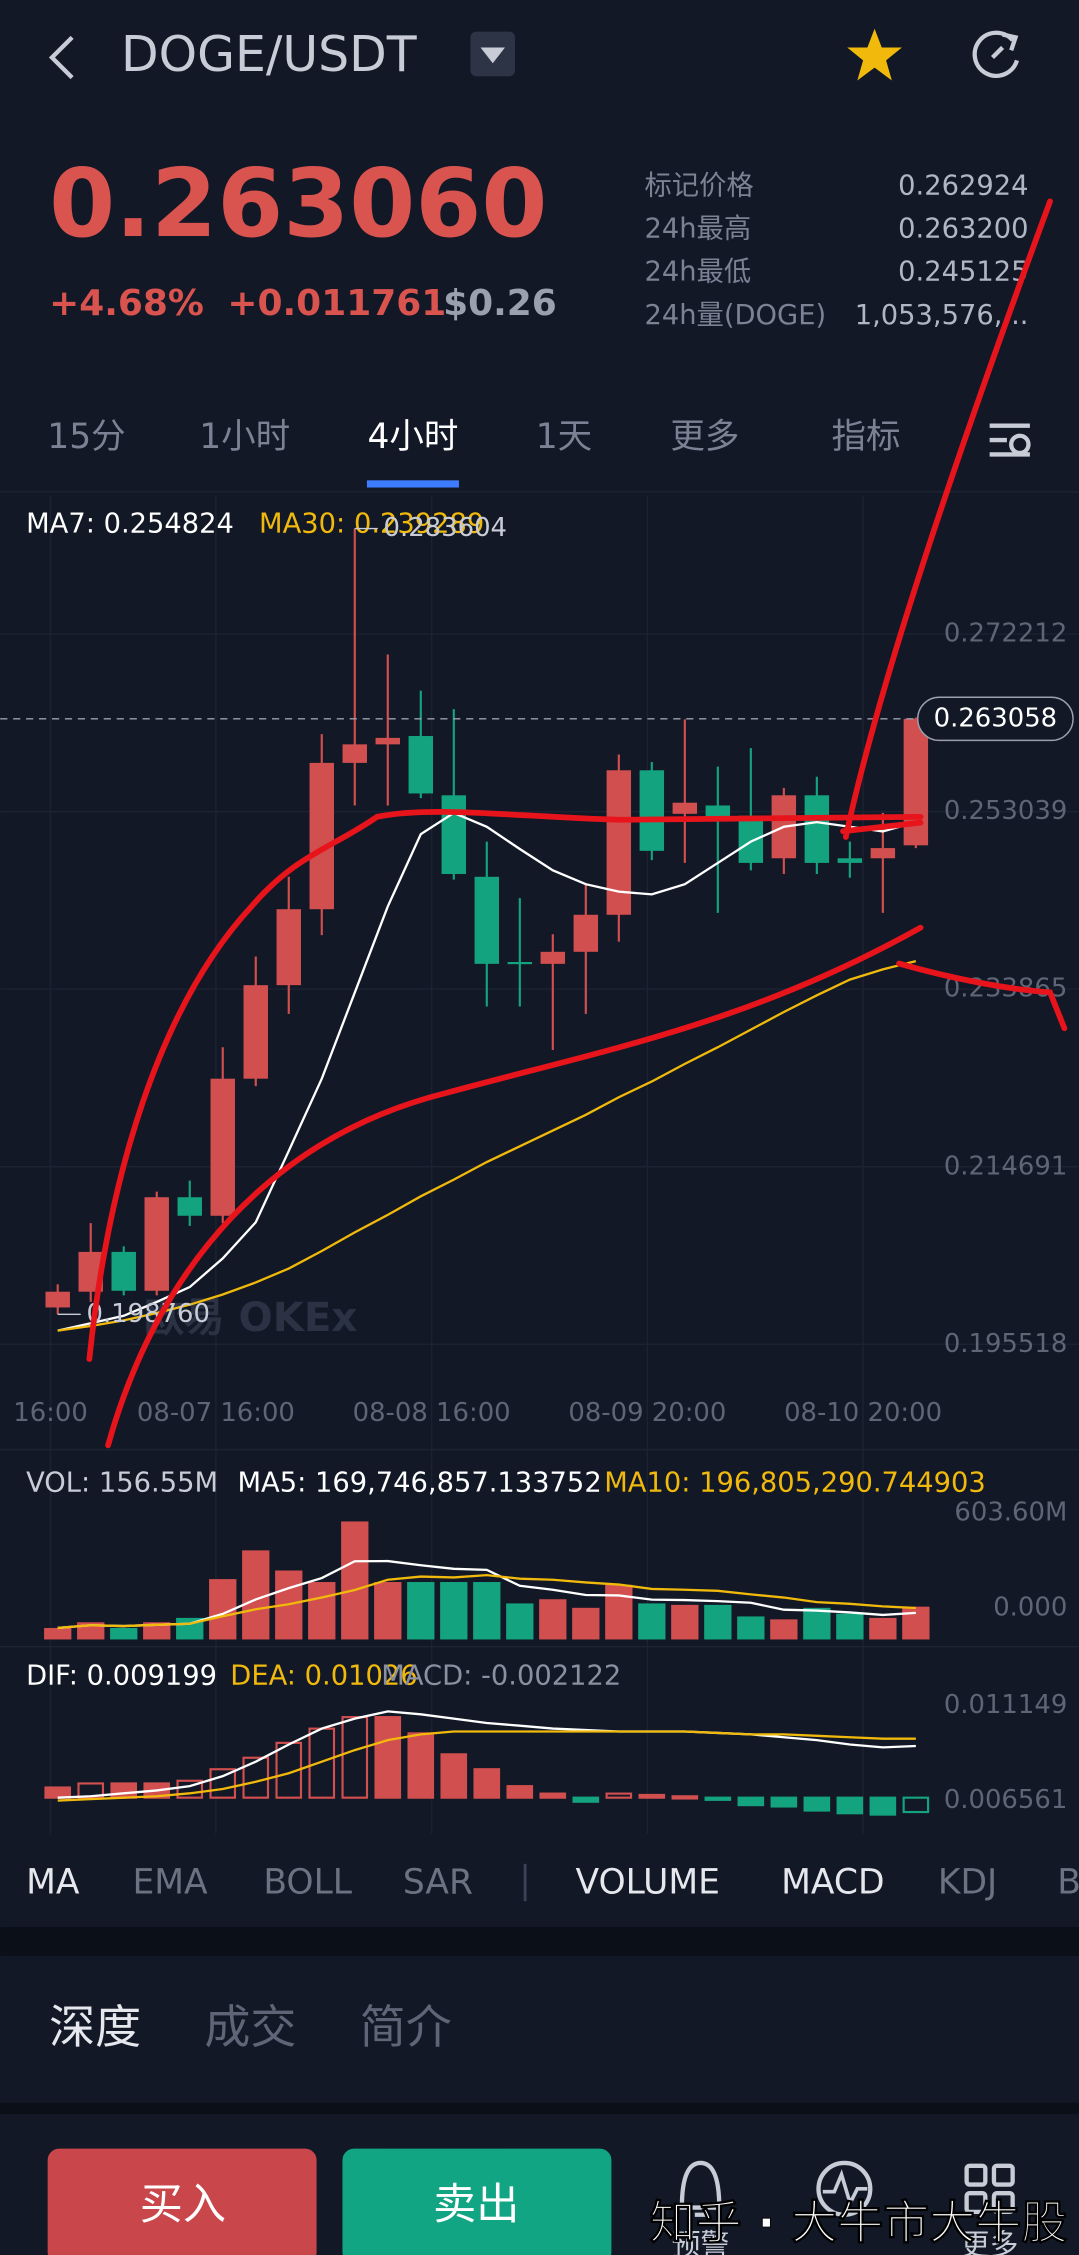 This screenshot has height=2255, width=1079. I want to click on interval-tabs: 15分 1小时 4小时 1天 更多 指标, so click(539, 452).